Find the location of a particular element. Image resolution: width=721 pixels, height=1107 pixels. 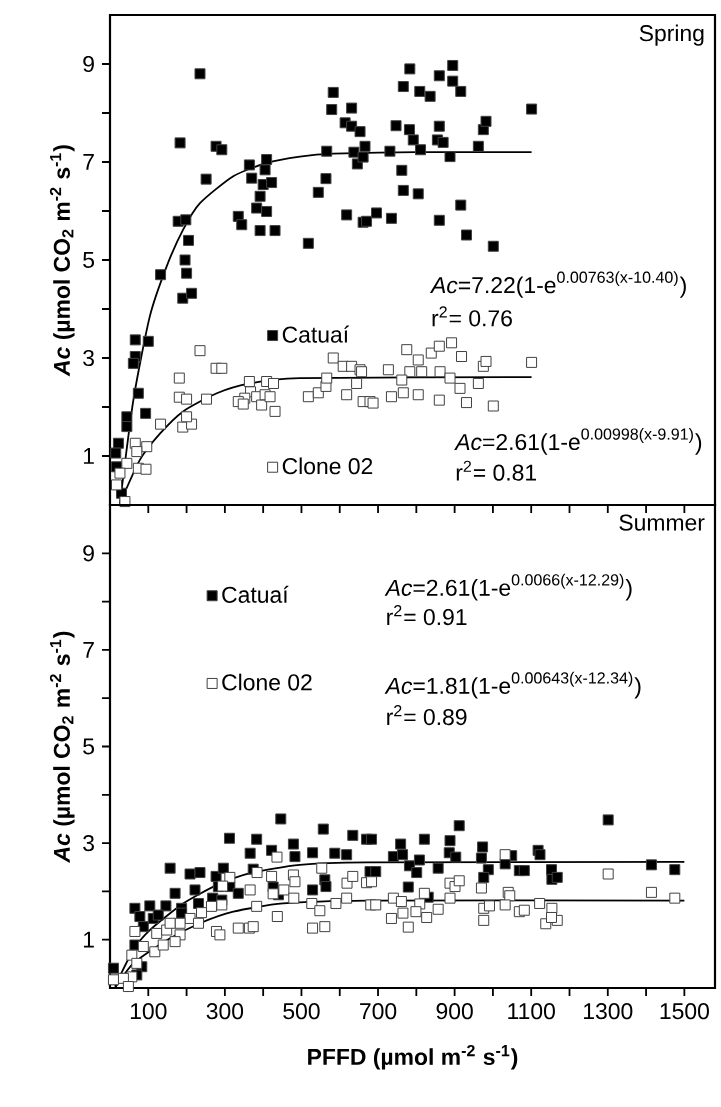

x-tick-label: 700 is located at coordinates (378, 1011).